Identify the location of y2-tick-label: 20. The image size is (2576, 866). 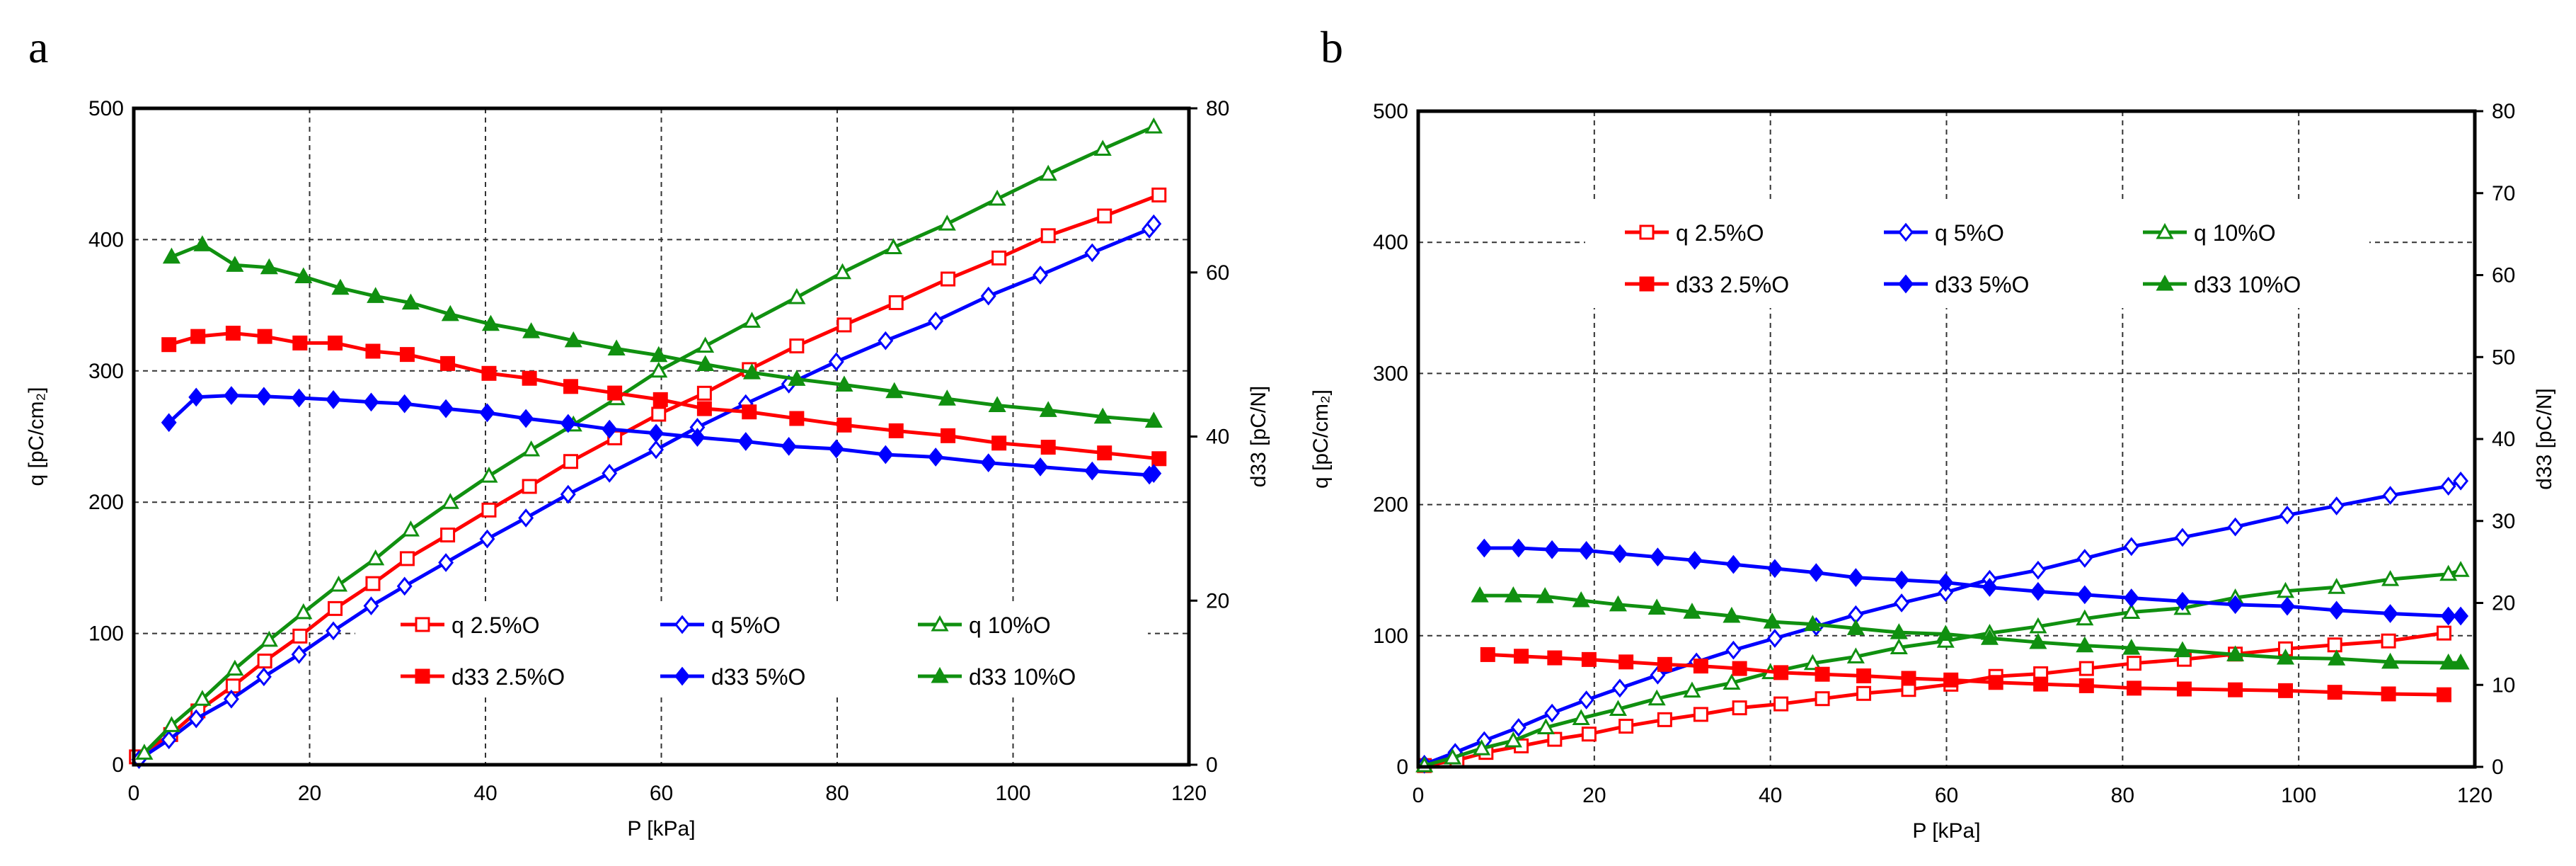
(1217, 601).